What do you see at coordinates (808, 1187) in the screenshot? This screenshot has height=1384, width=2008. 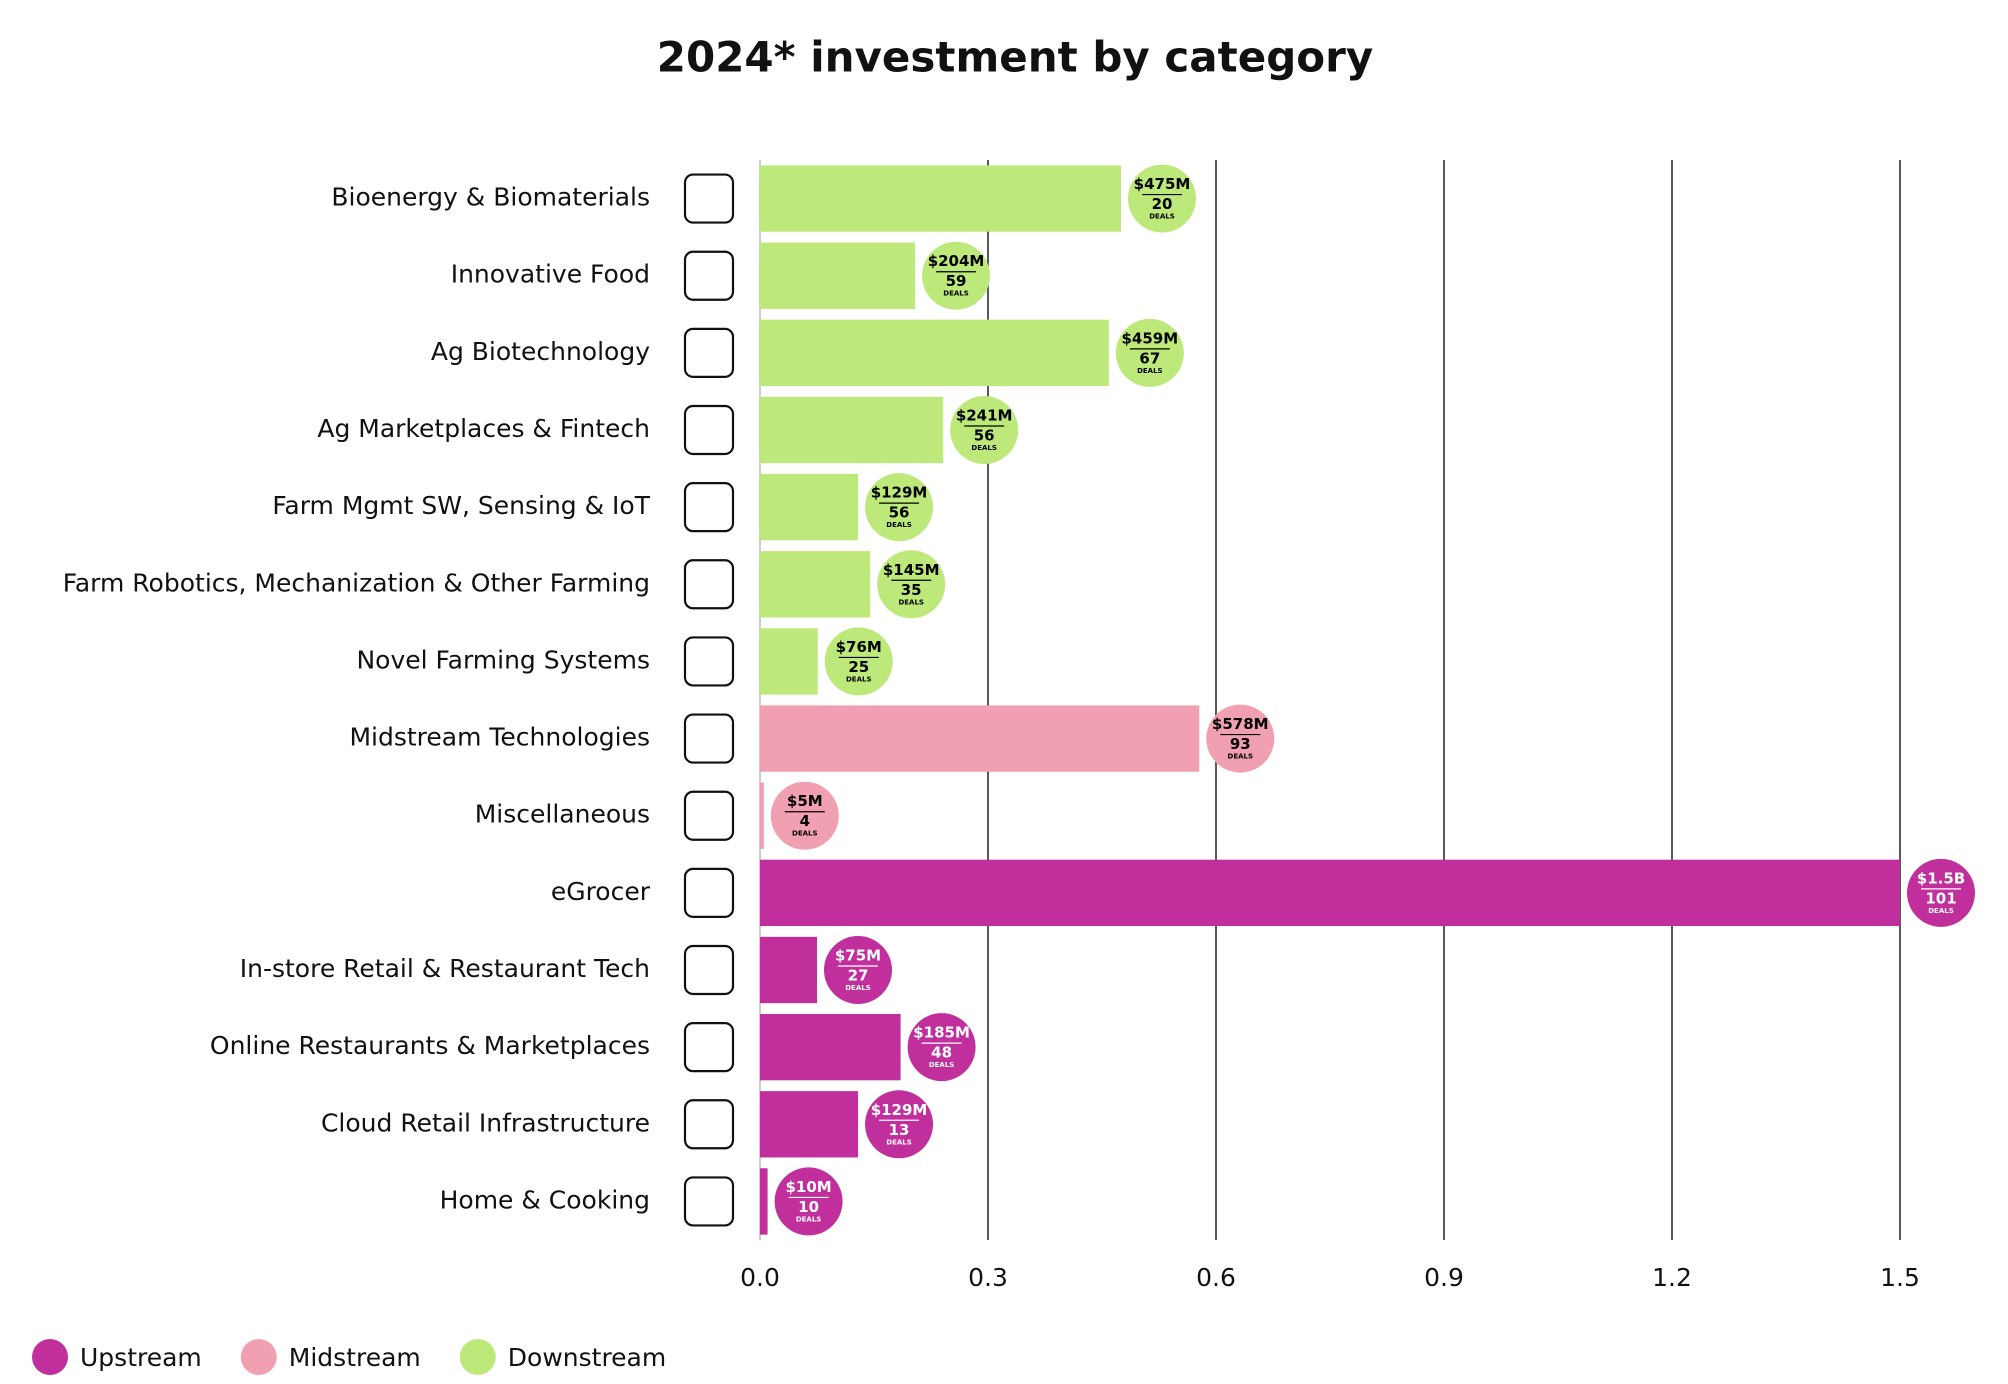 I see `value-label: $10M` at bounding box center [808, 1187].